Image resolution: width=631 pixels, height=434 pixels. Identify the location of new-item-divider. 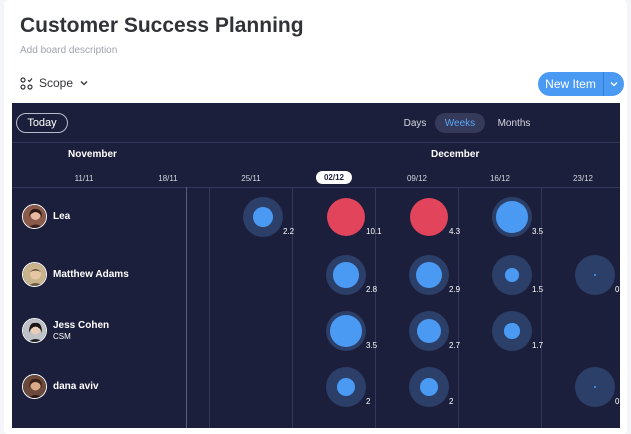
(603, 84).